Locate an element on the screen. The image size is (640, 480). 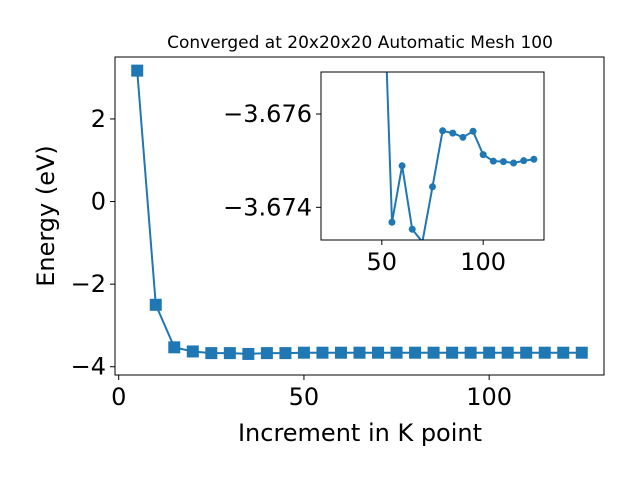
main-y-tick-label: −4 is located at coordinates (88, 367).